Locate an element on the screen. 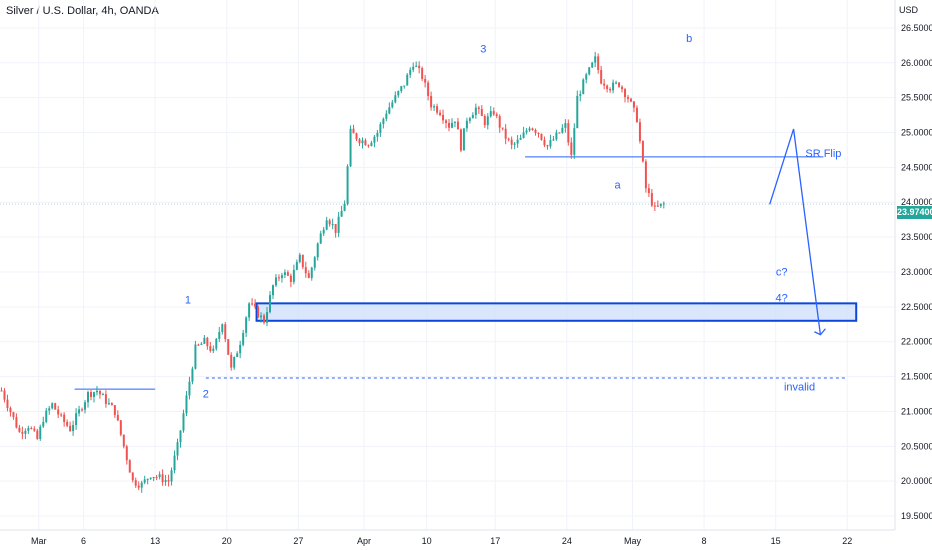  last-price-badge: 23.97400 is located at coordinates (914, 212).